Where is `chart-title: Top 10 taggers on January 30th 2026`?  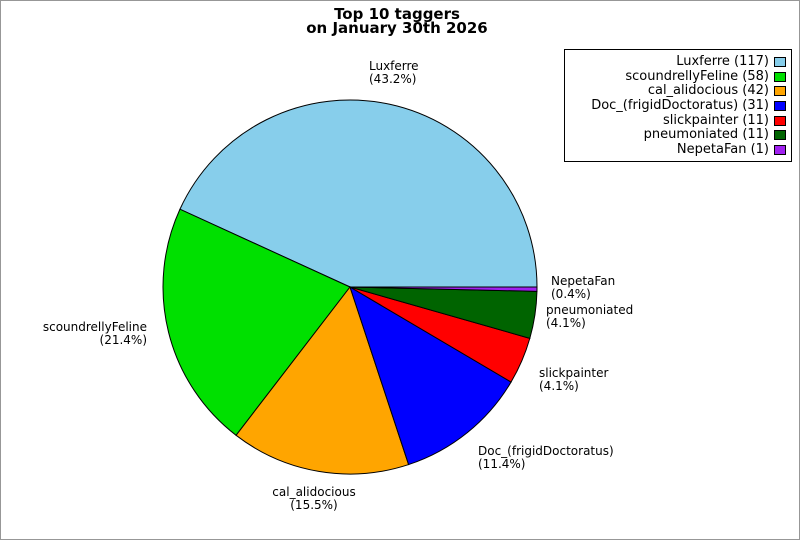 chart-title: Top 10 taggers on January 30th 2026 is located at coordinates (397, 21).